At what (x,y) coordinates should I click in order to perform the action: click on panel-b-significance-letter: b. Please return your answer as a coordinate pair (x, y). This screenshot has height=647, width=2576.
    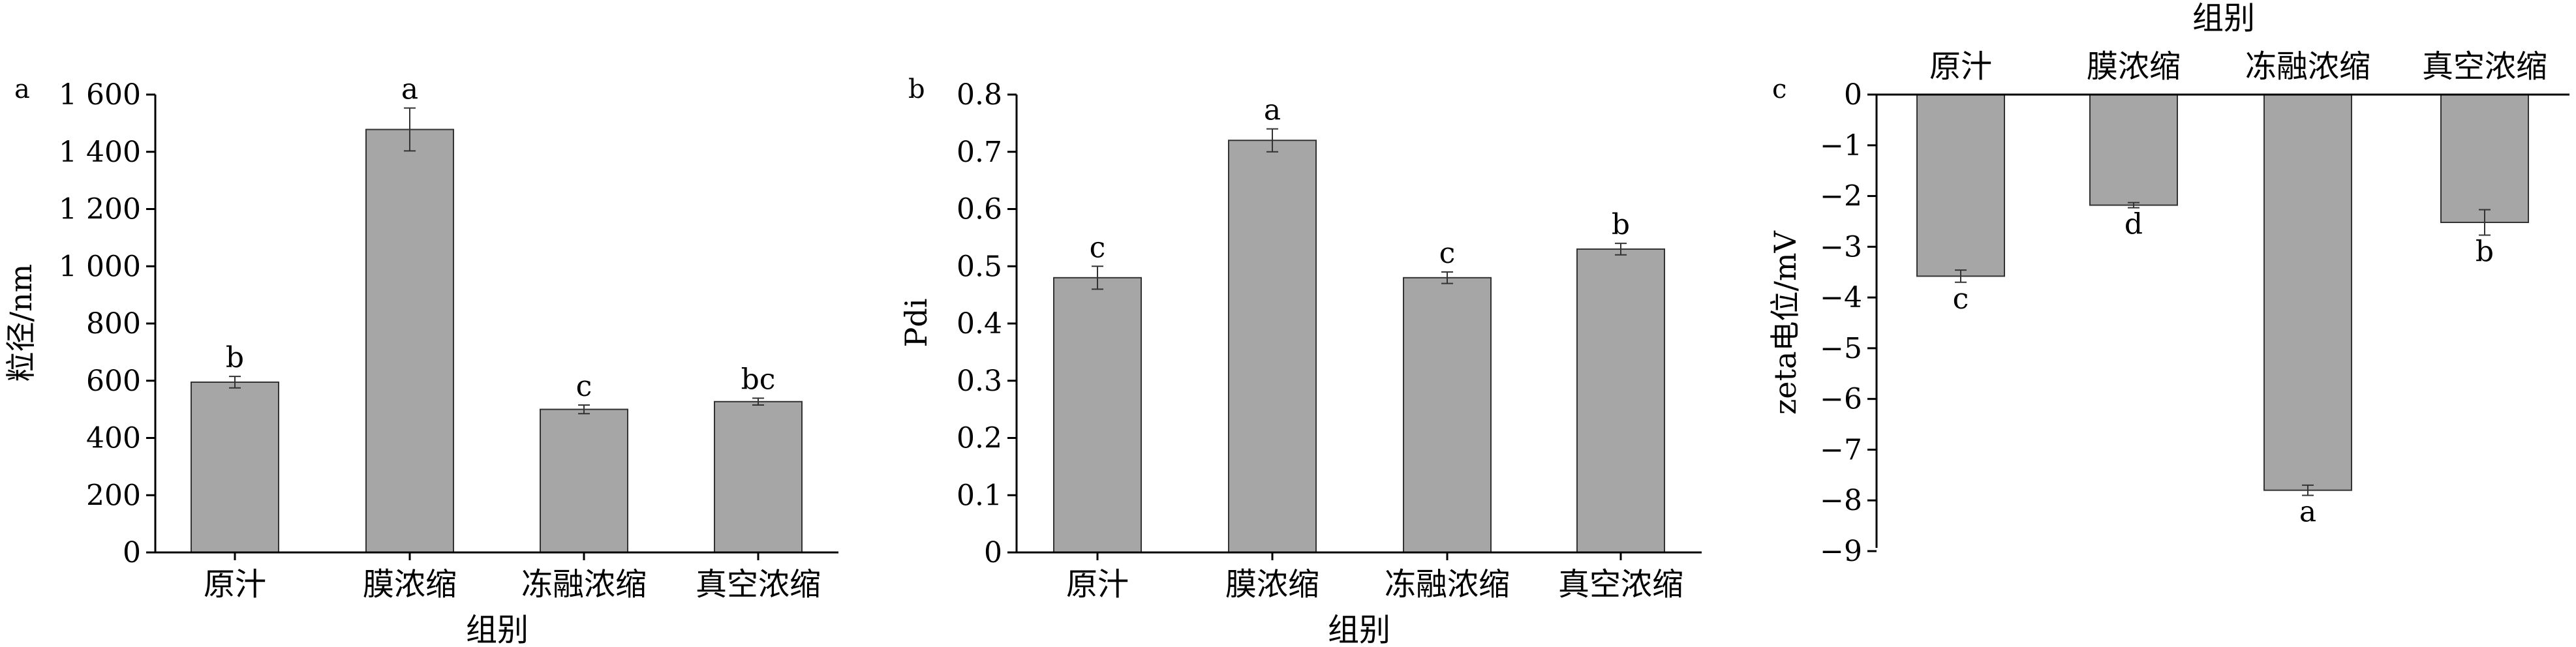
    Looking at the image, I should click on (1621, 224).